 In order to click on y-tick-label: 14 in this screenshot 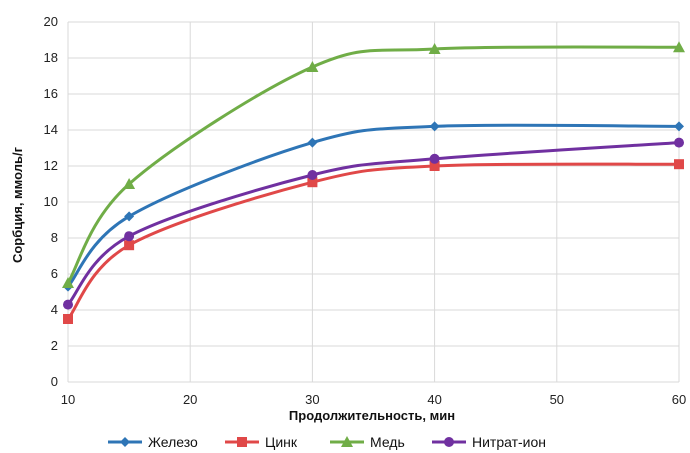, I will do `click(51, 129)`.